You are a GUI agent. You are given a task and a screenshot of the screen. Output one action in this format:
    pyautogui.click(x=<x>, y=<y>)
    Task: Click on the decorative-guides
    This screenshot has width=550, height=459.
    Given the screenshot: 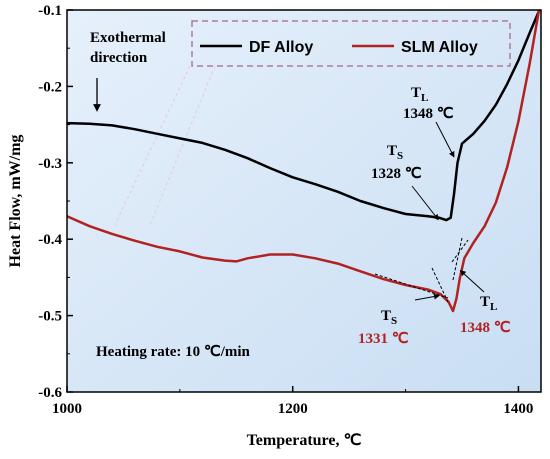 What is the action you would take?
    pyautogui.click(x=165, y=145)
    